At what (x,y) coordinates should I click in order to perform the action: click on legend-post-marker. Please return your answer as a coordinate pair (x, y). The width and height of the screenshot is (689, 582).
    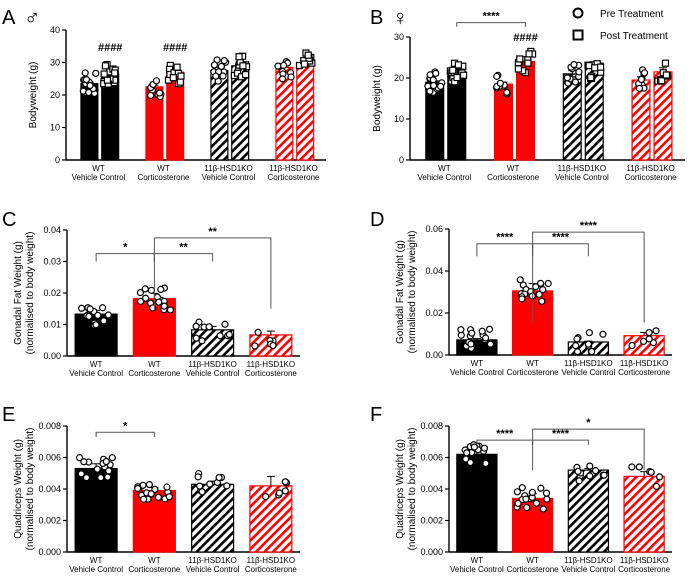
    Looking at the image, I should click on (578, 35).